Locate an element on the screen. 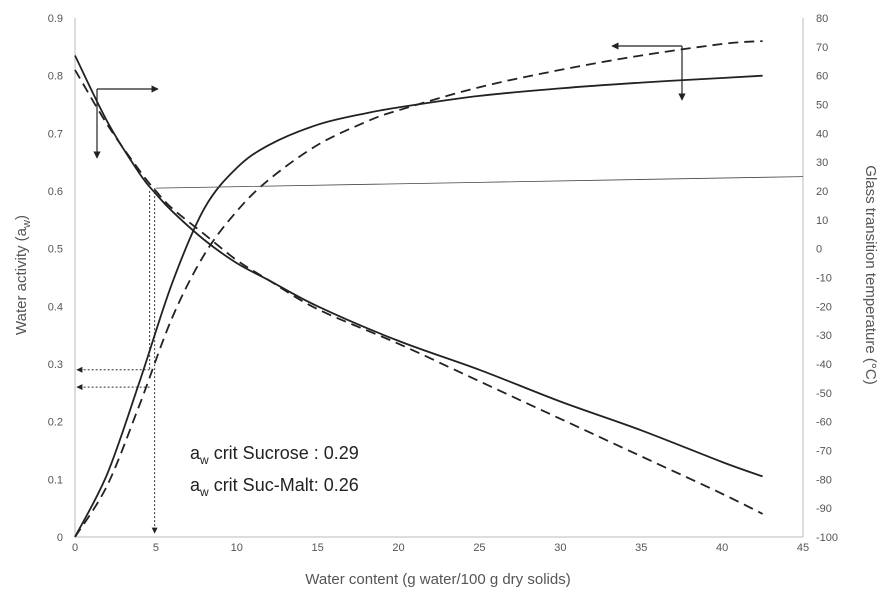 This screenshot has height=600, width=879. y2-tick-label: -60 is located at coordinates (824, 423).